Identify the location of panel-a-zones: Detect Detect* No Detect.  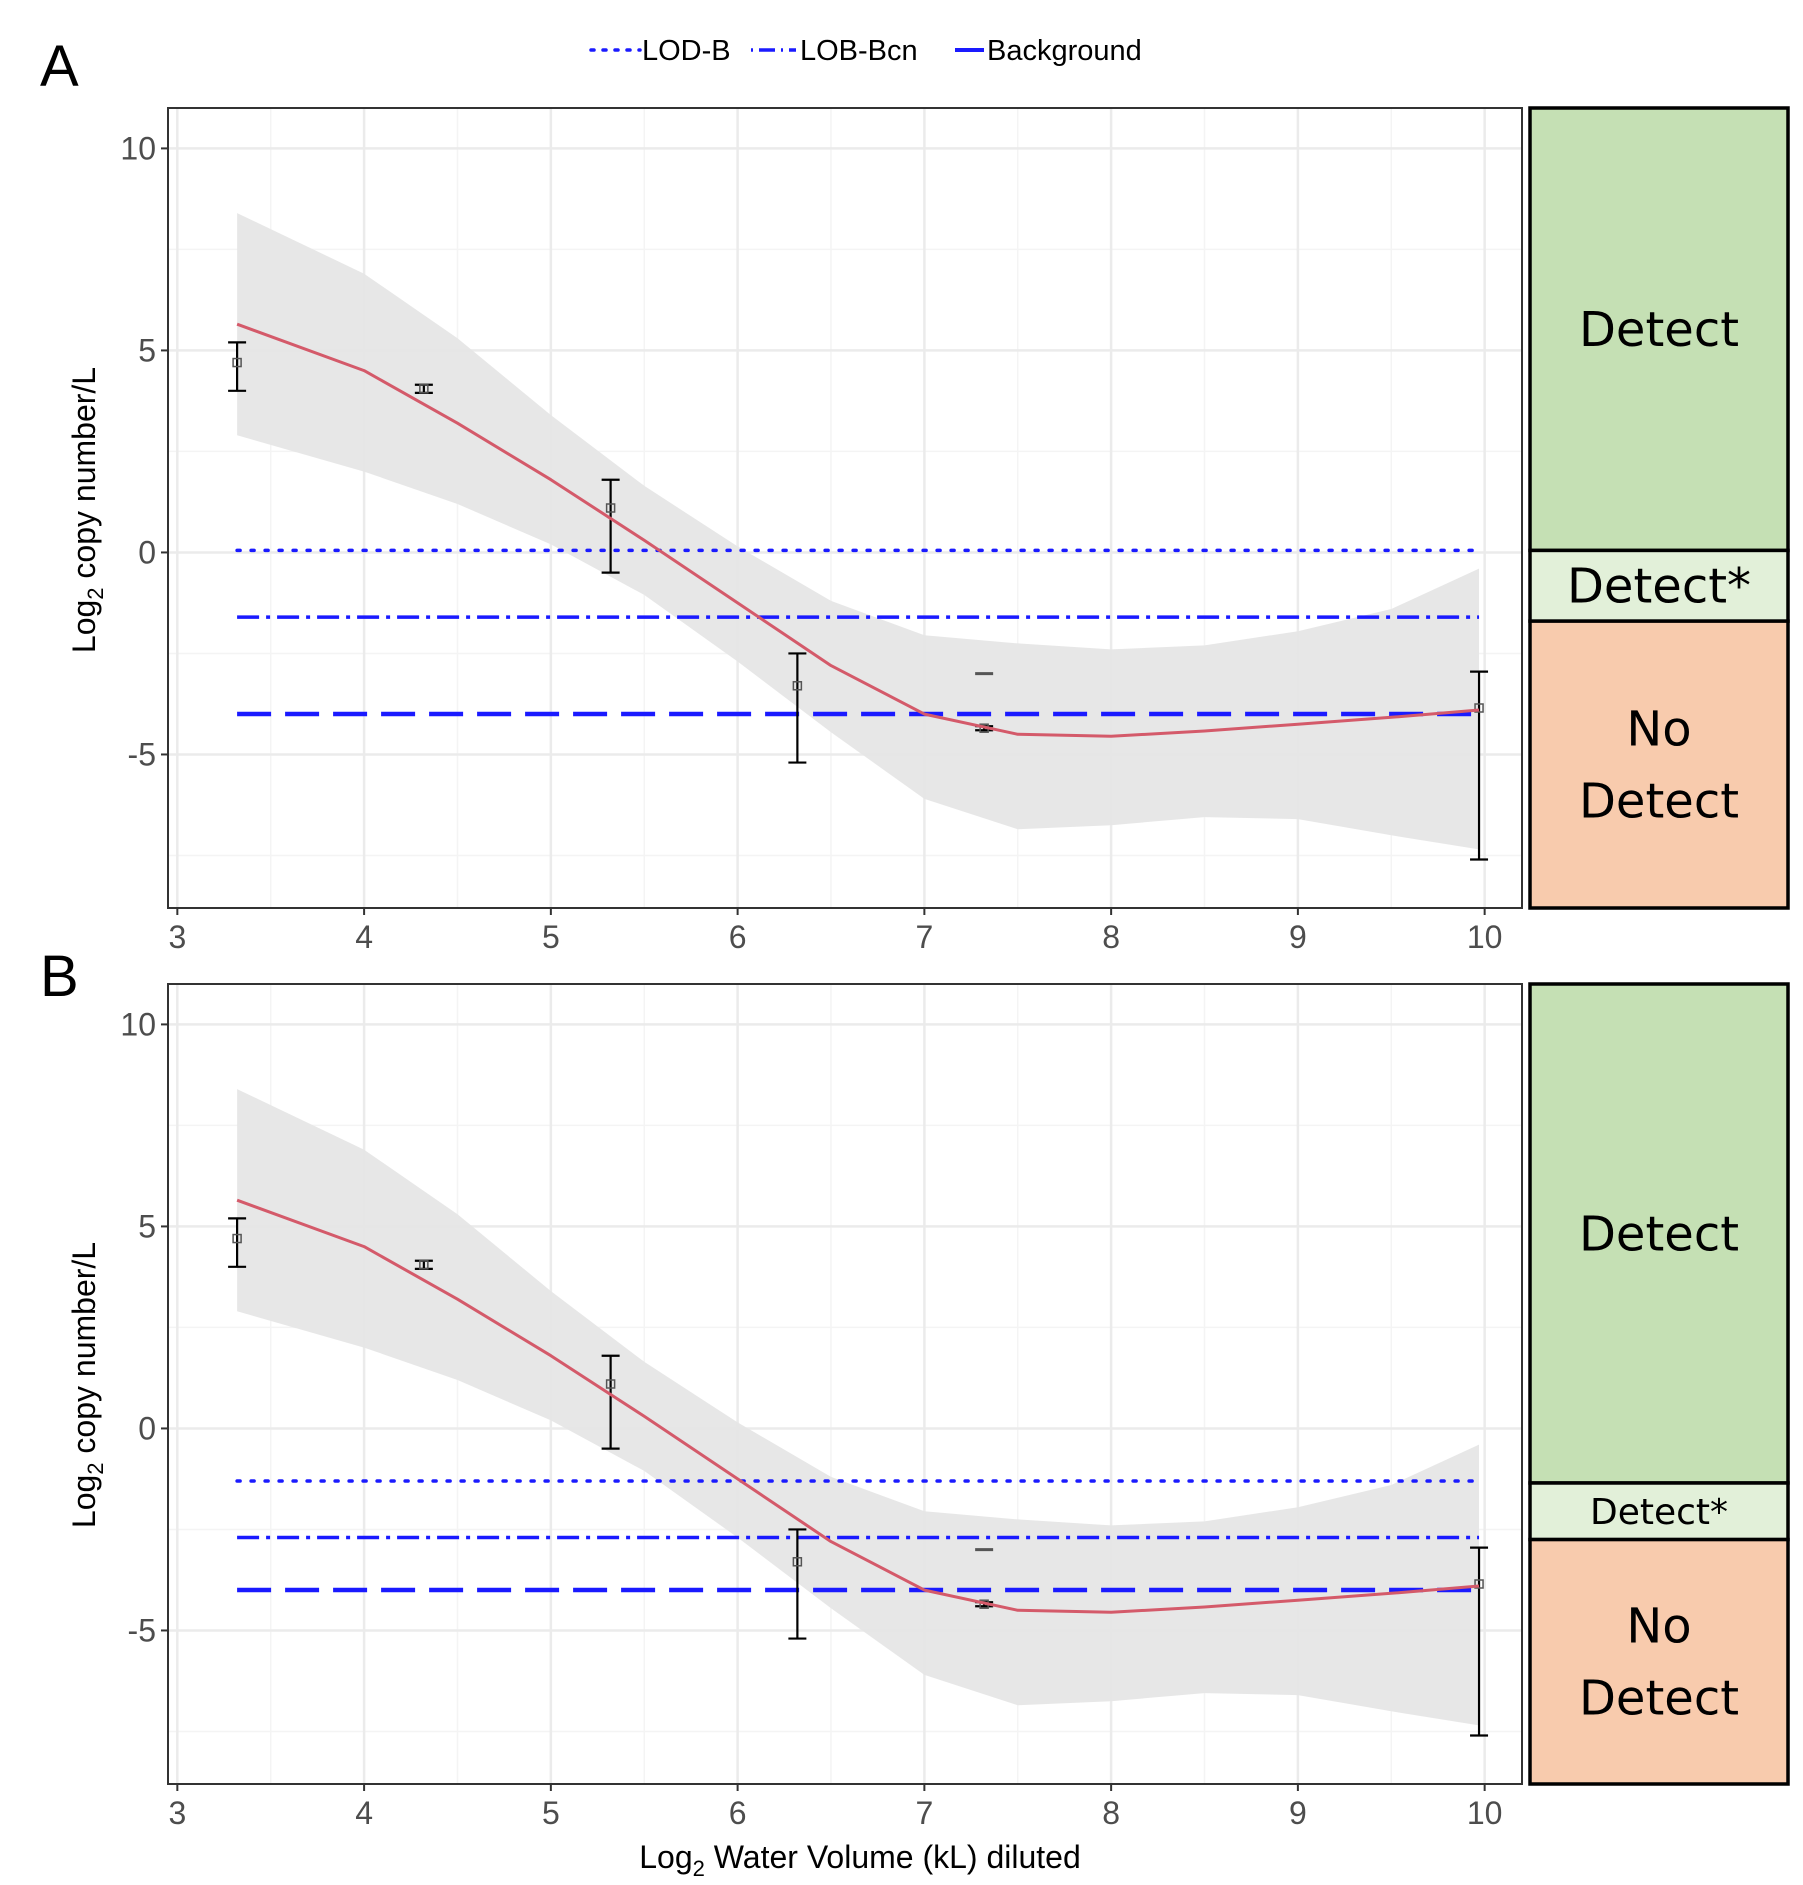
(1659, 508).